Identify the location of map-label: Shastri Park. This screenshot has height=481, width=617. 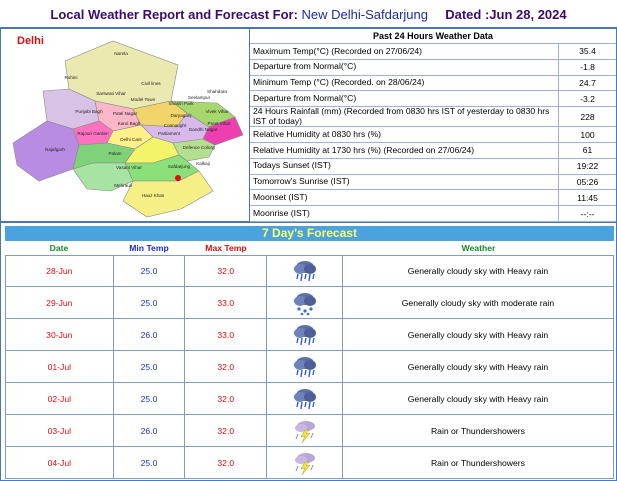
(181, 103).